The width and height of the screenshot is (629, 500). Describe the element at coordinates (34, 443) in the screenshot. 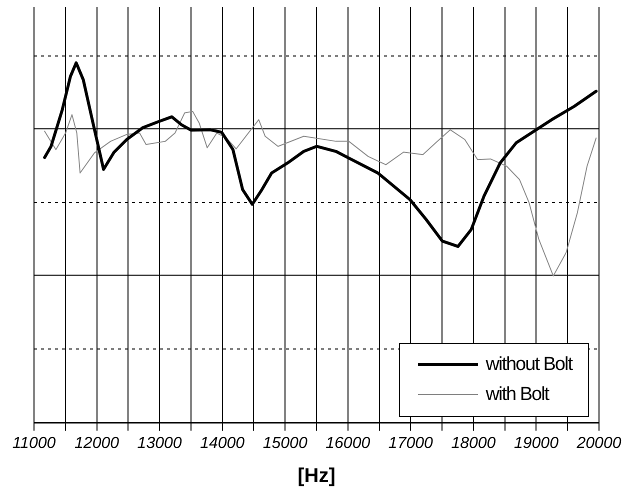

I see `x-tick-label: 11000` at that location.